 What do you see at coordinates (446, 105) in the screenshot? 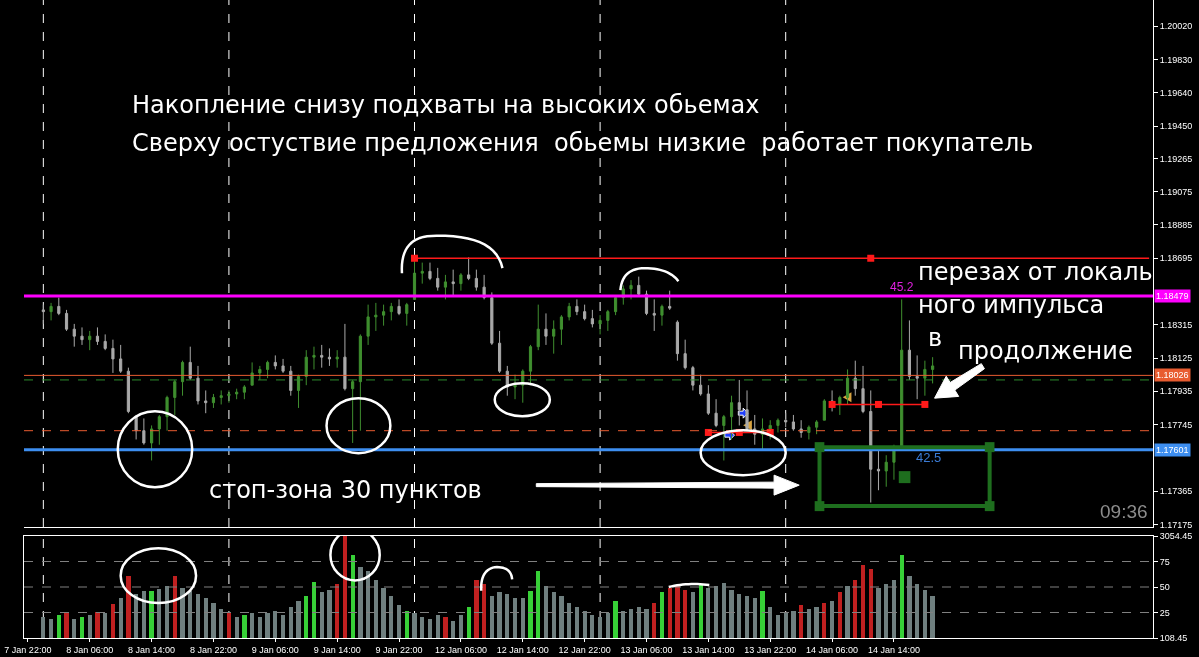
I see `annotation: Накопление снизу подхваты на высоких обьемах` at bounding box center [446, 105].